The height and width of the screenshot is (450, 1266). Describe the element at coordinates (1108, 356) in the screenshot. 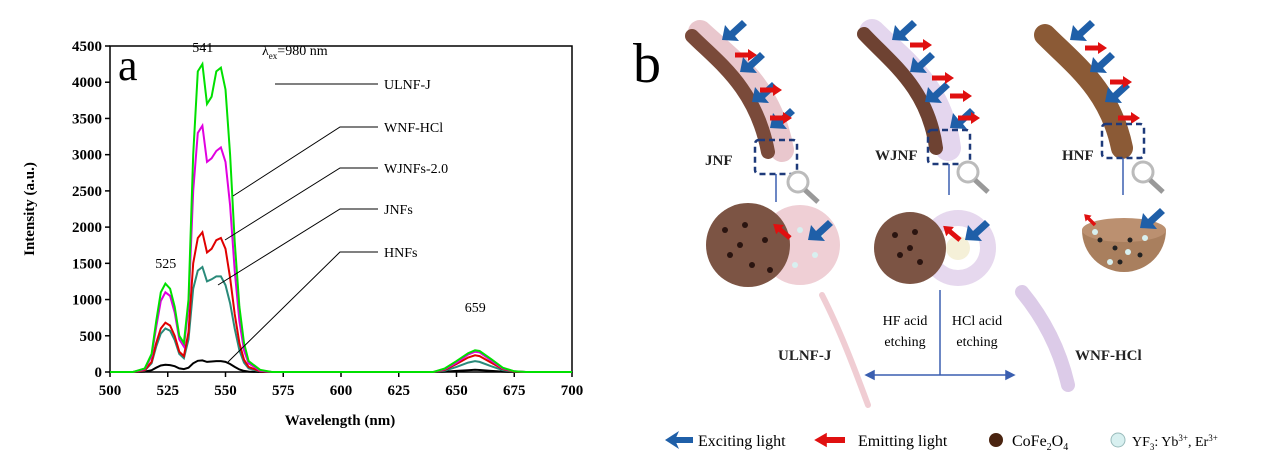

I see `product-label: WNF-HCl` at that location.